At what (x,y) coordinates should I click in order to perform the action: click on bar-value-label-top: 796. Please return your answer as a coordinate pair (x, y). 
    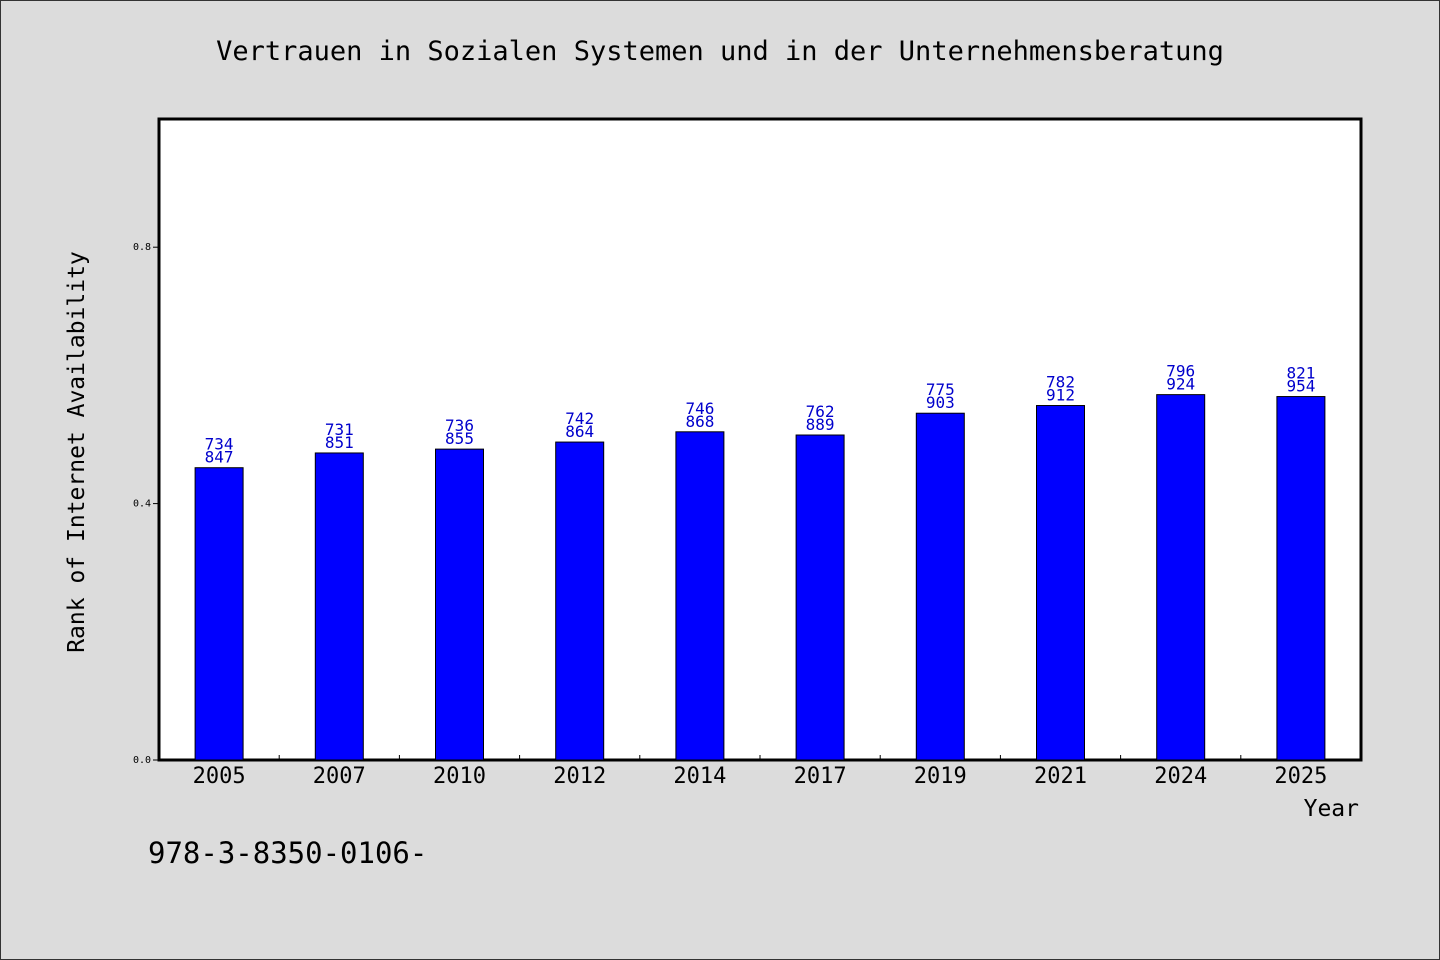
    Looking at the image, I should click on (1180, 371).